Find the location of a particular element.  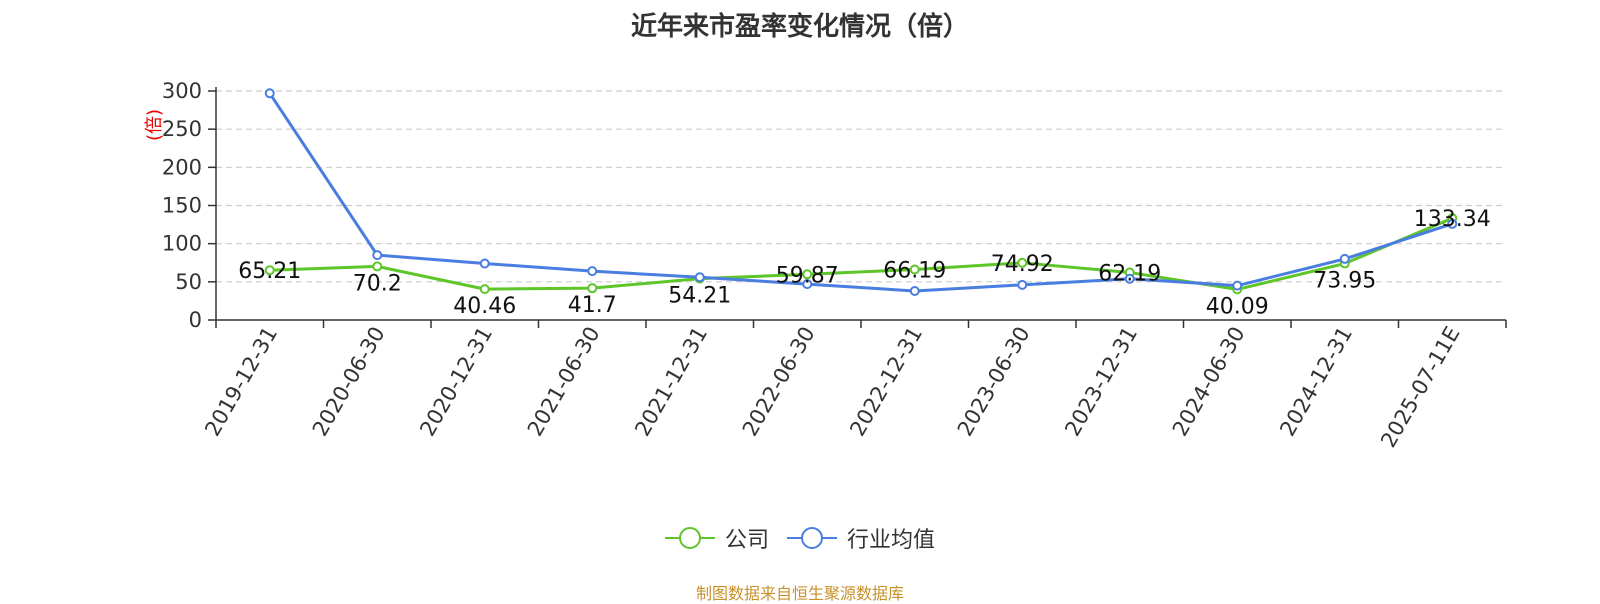

legend: 公司 行业均值 is located at coordinates (800, 538).